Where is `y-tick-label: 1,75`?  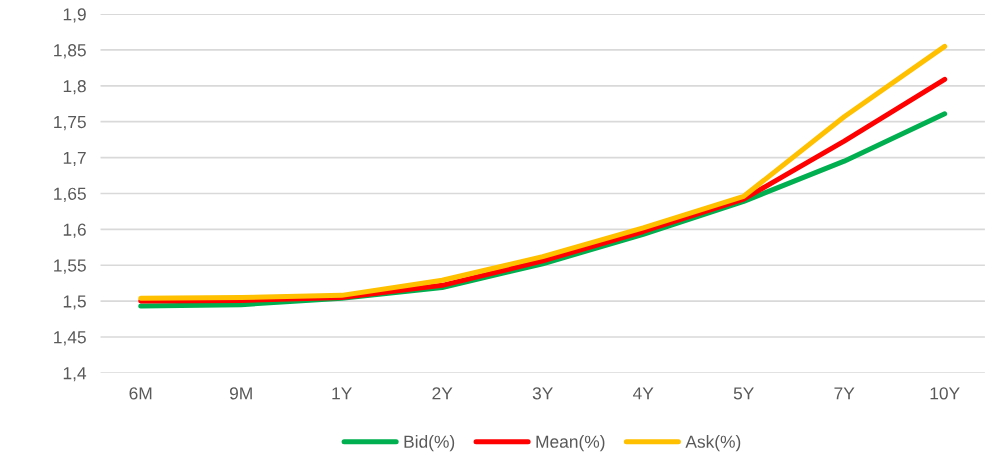
y-tick-label: 1,75 is located at coordinates (70, 123).